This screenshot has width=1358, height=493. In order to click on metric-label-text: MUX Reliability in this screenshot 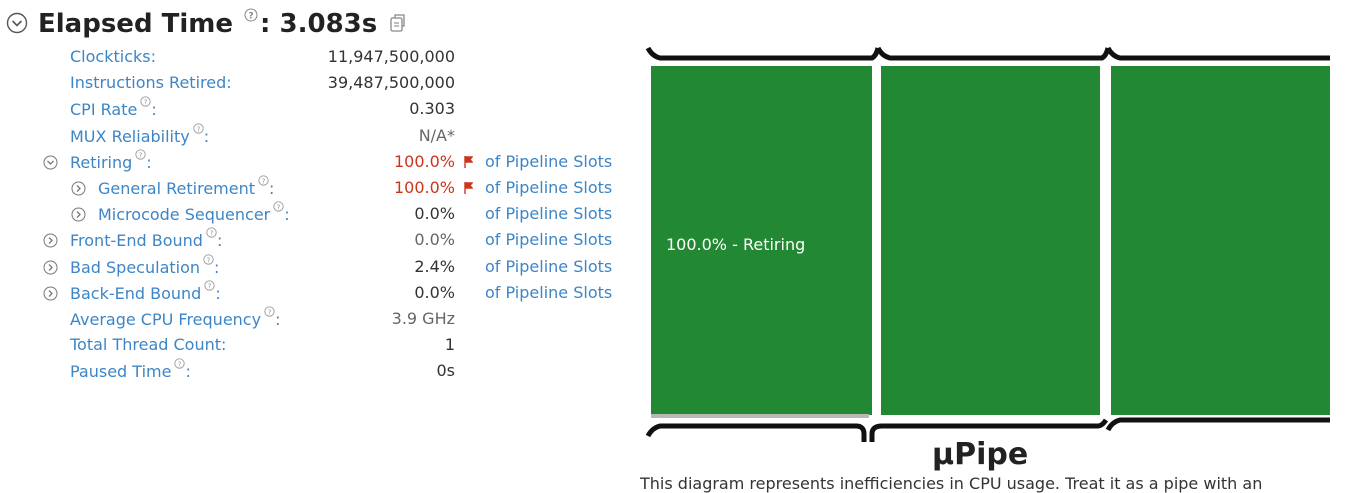, I will do `click(130, 136)`.